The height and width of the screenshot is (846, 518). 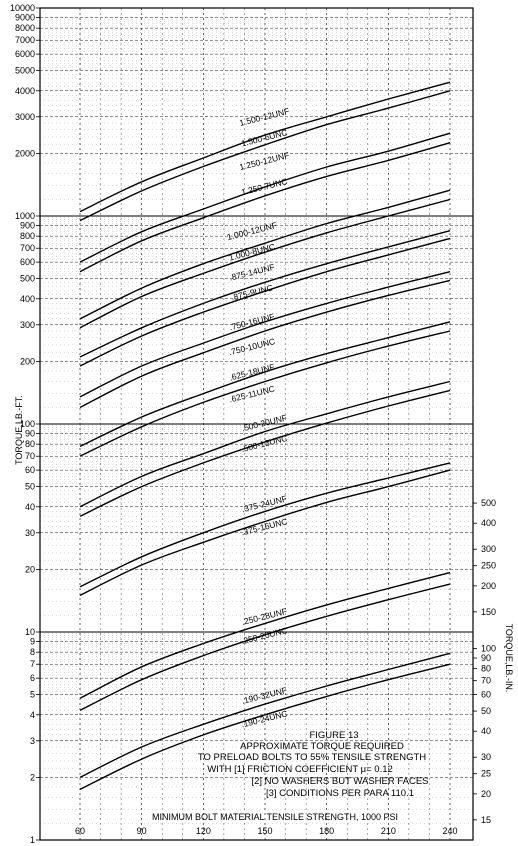 I want to click on y-tick-label: 9000, so click(x=25, y=18).